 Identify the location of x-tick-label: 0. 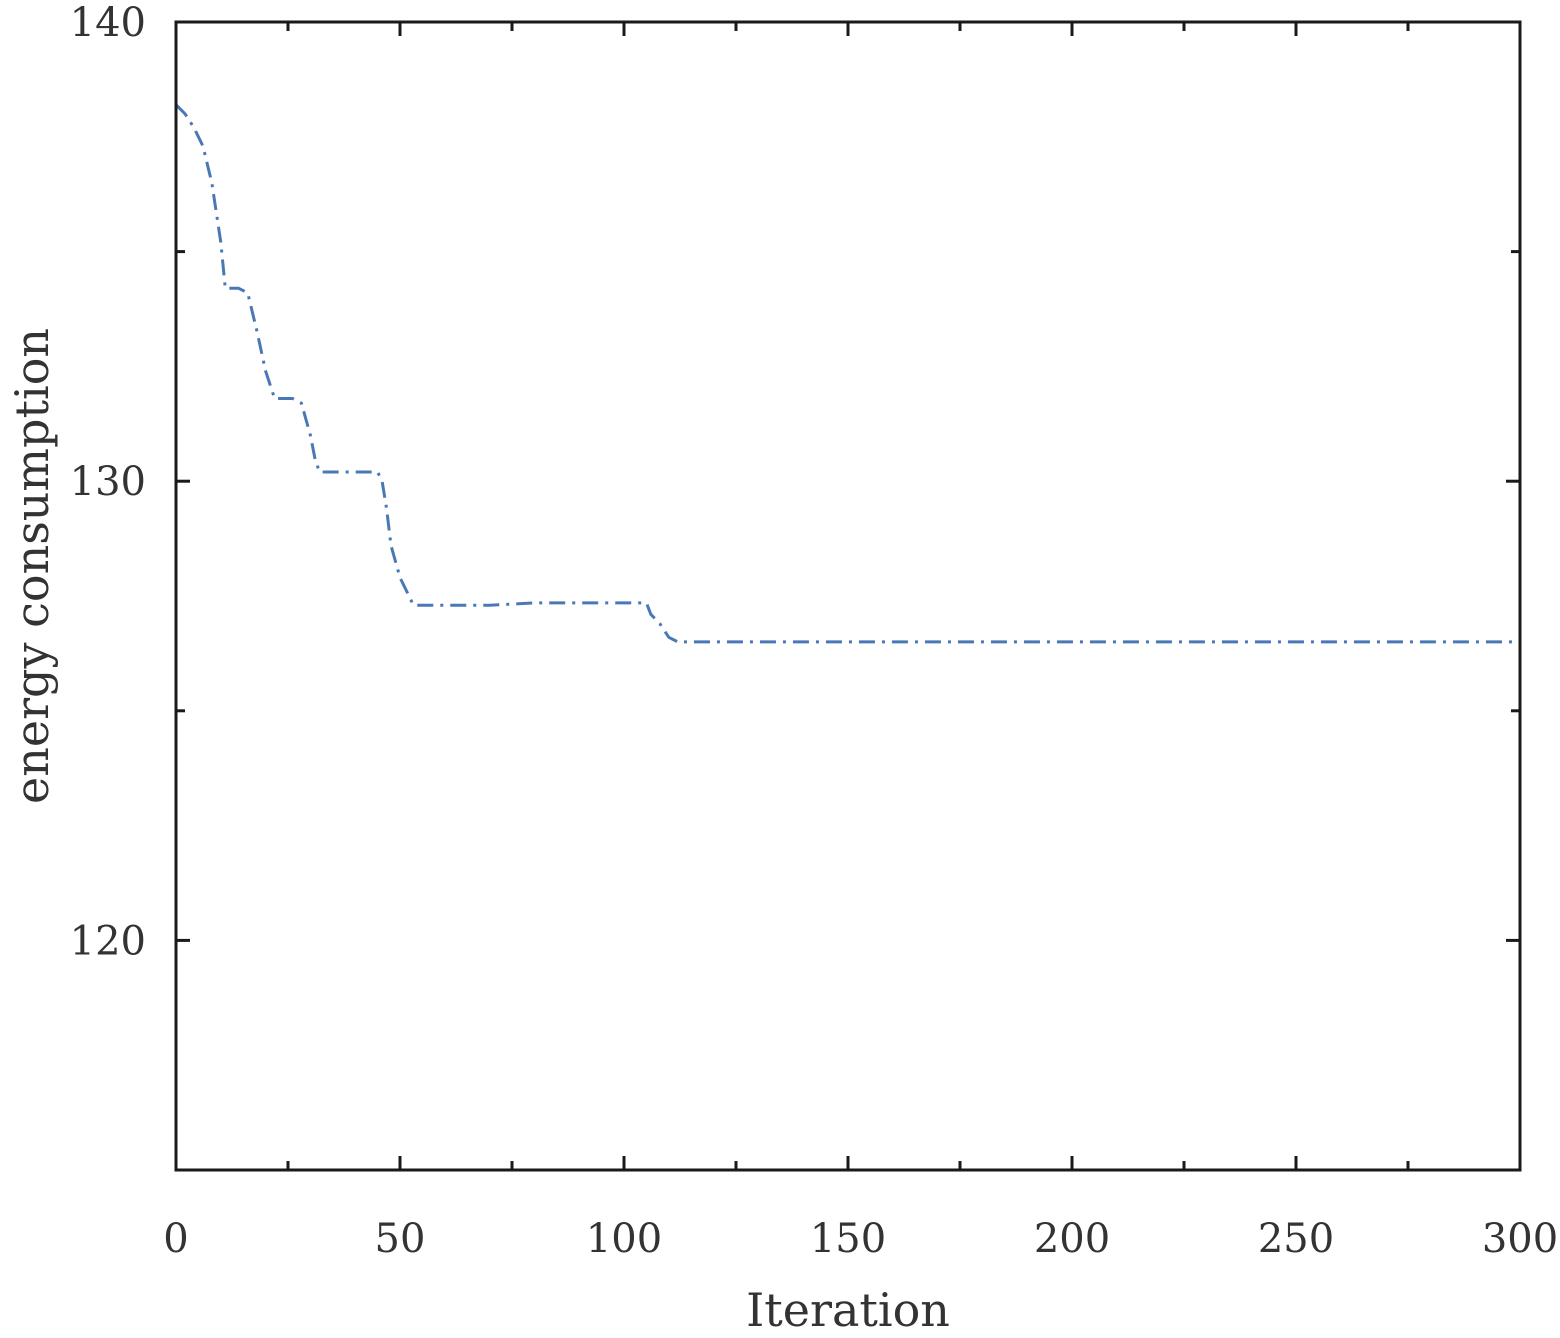
(175, 1239).